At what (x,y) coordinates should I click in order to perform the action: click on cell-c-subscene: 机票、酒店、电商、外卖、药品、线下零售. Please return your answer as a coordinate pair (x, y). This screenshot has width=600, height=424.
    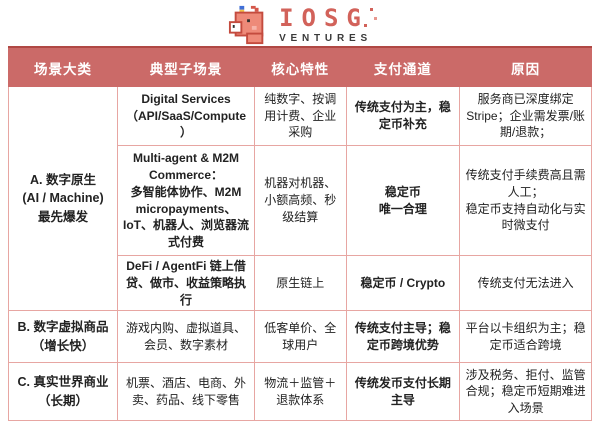
    Looking at the image, I should click on (186, 392).